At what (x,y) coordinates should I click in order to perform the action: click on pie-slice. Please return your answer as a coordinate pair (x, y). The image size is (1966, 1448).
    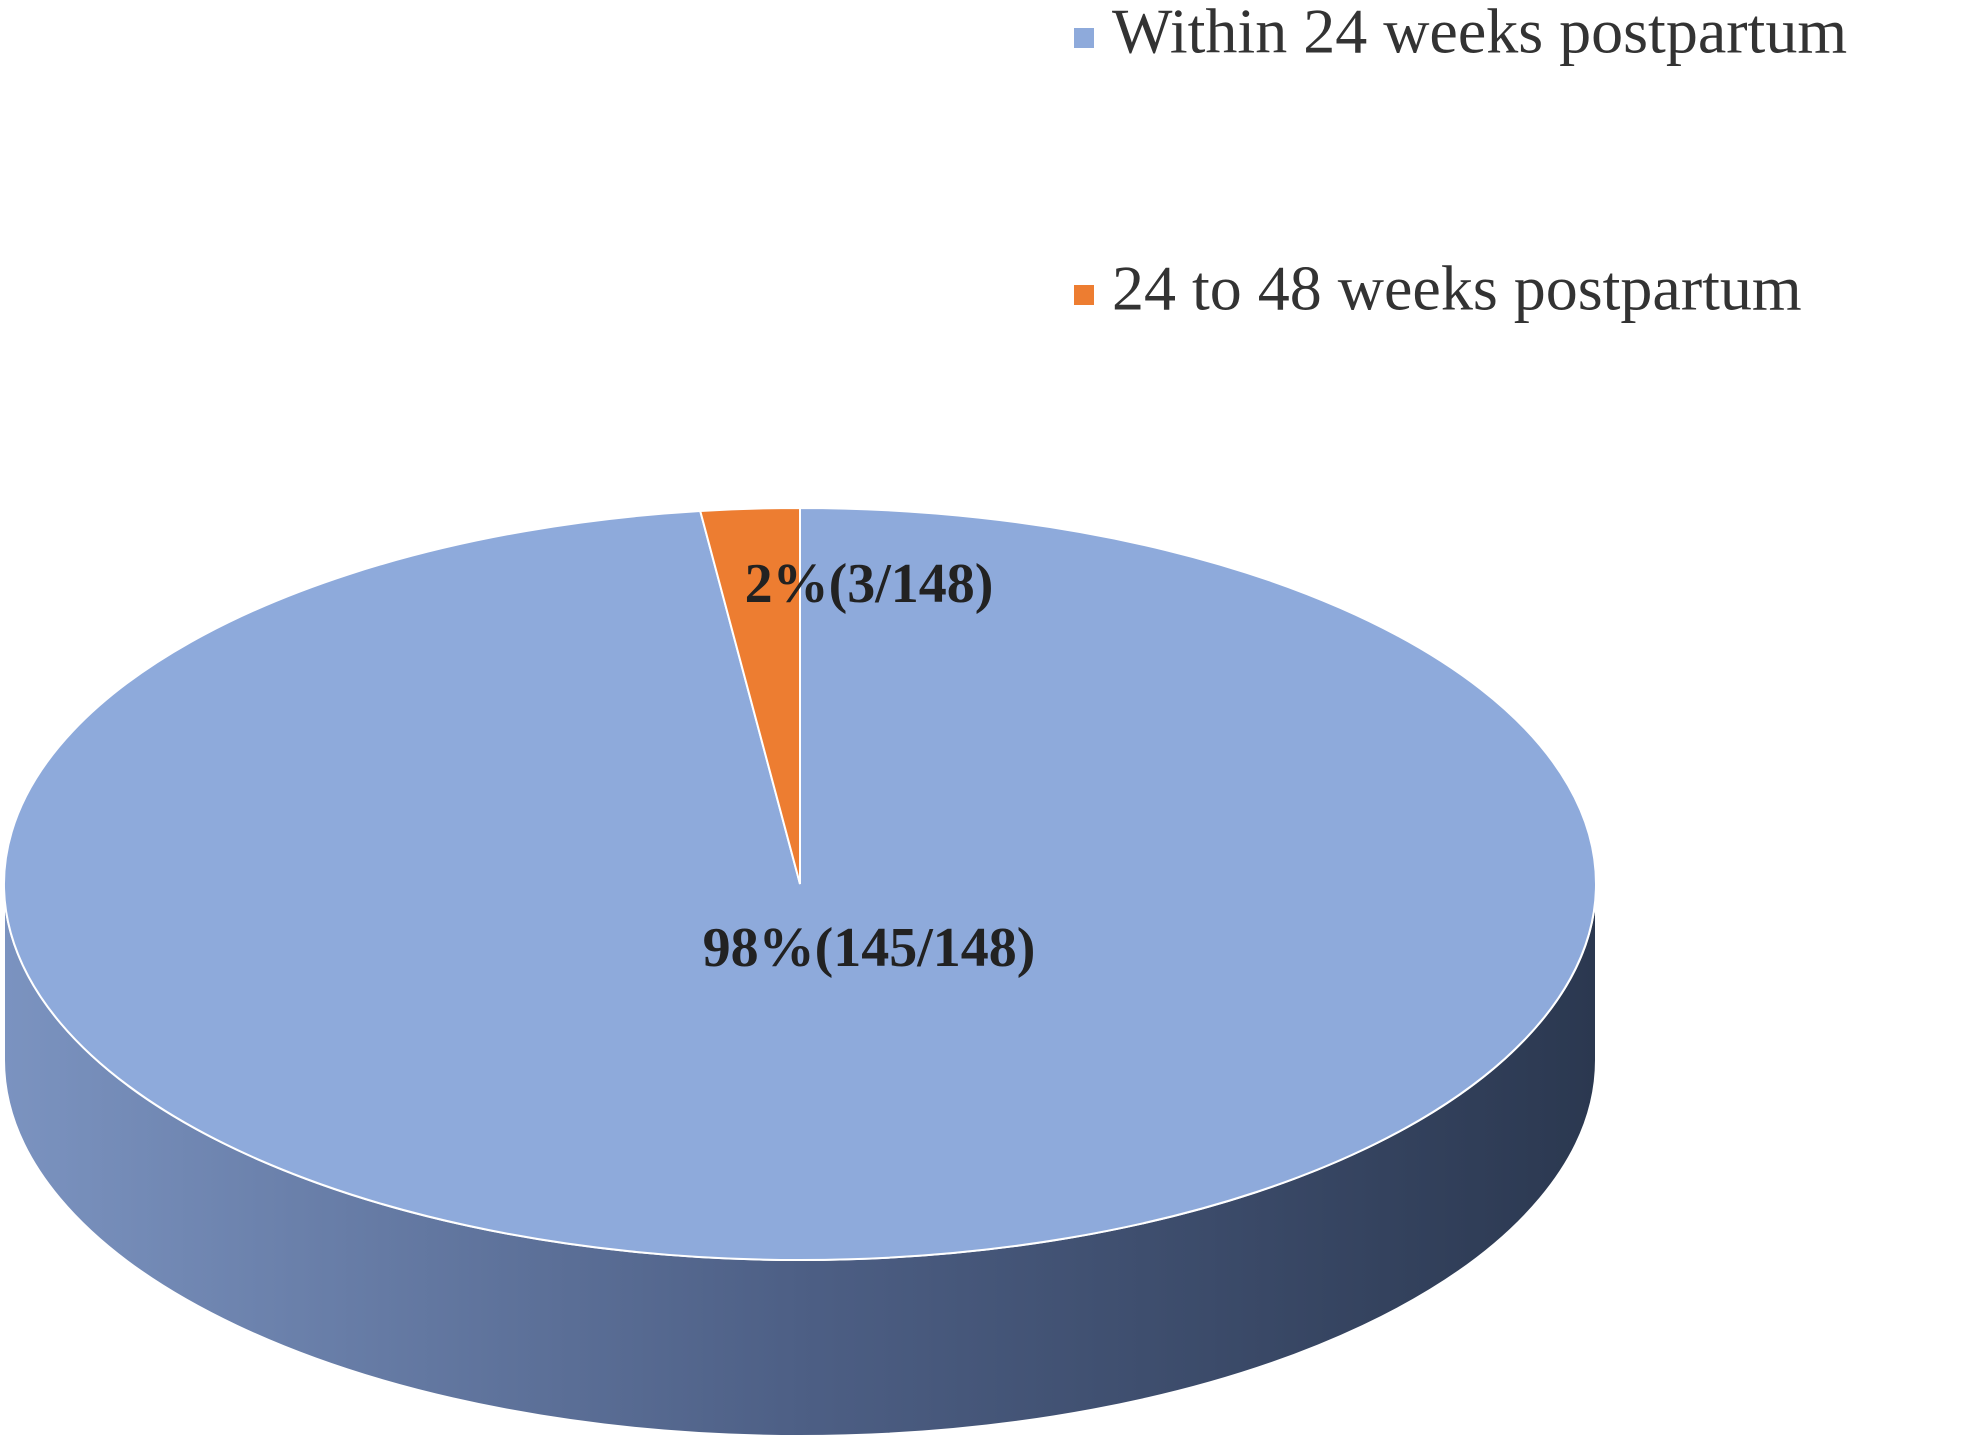
    Looking at the image, I should click on (749, 695).